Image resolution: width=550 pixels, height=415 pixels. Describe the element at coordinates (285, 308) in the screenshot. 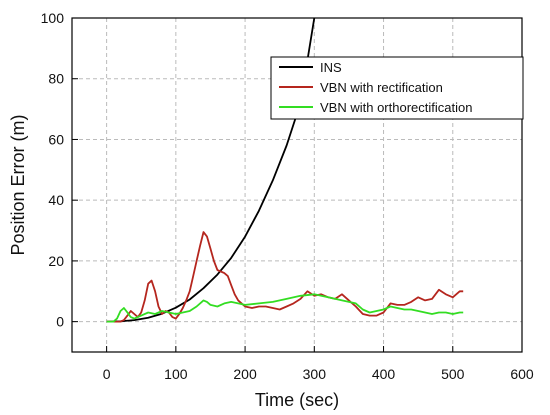

I see `series-line-vbn-with-orthorectification` at that location.